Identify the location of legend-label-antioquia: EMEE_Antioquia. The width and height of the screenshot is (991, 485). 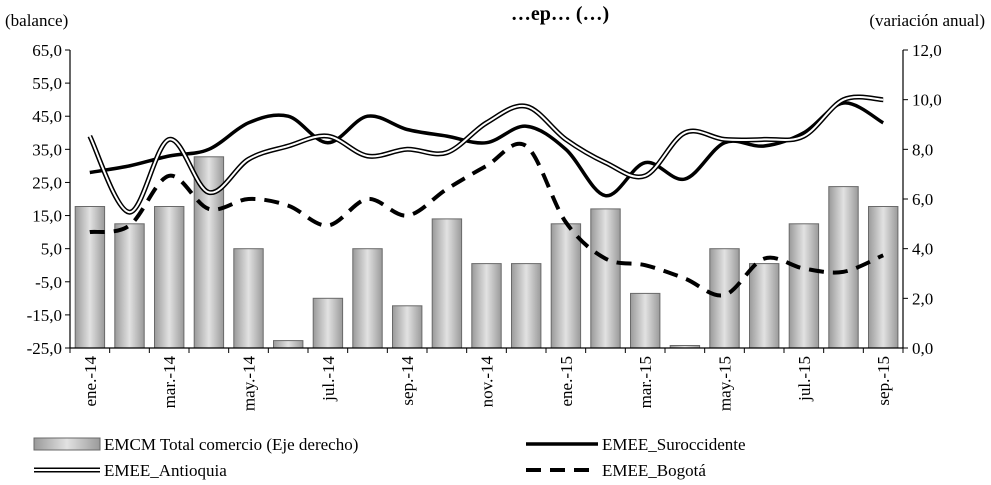
(165, 470).